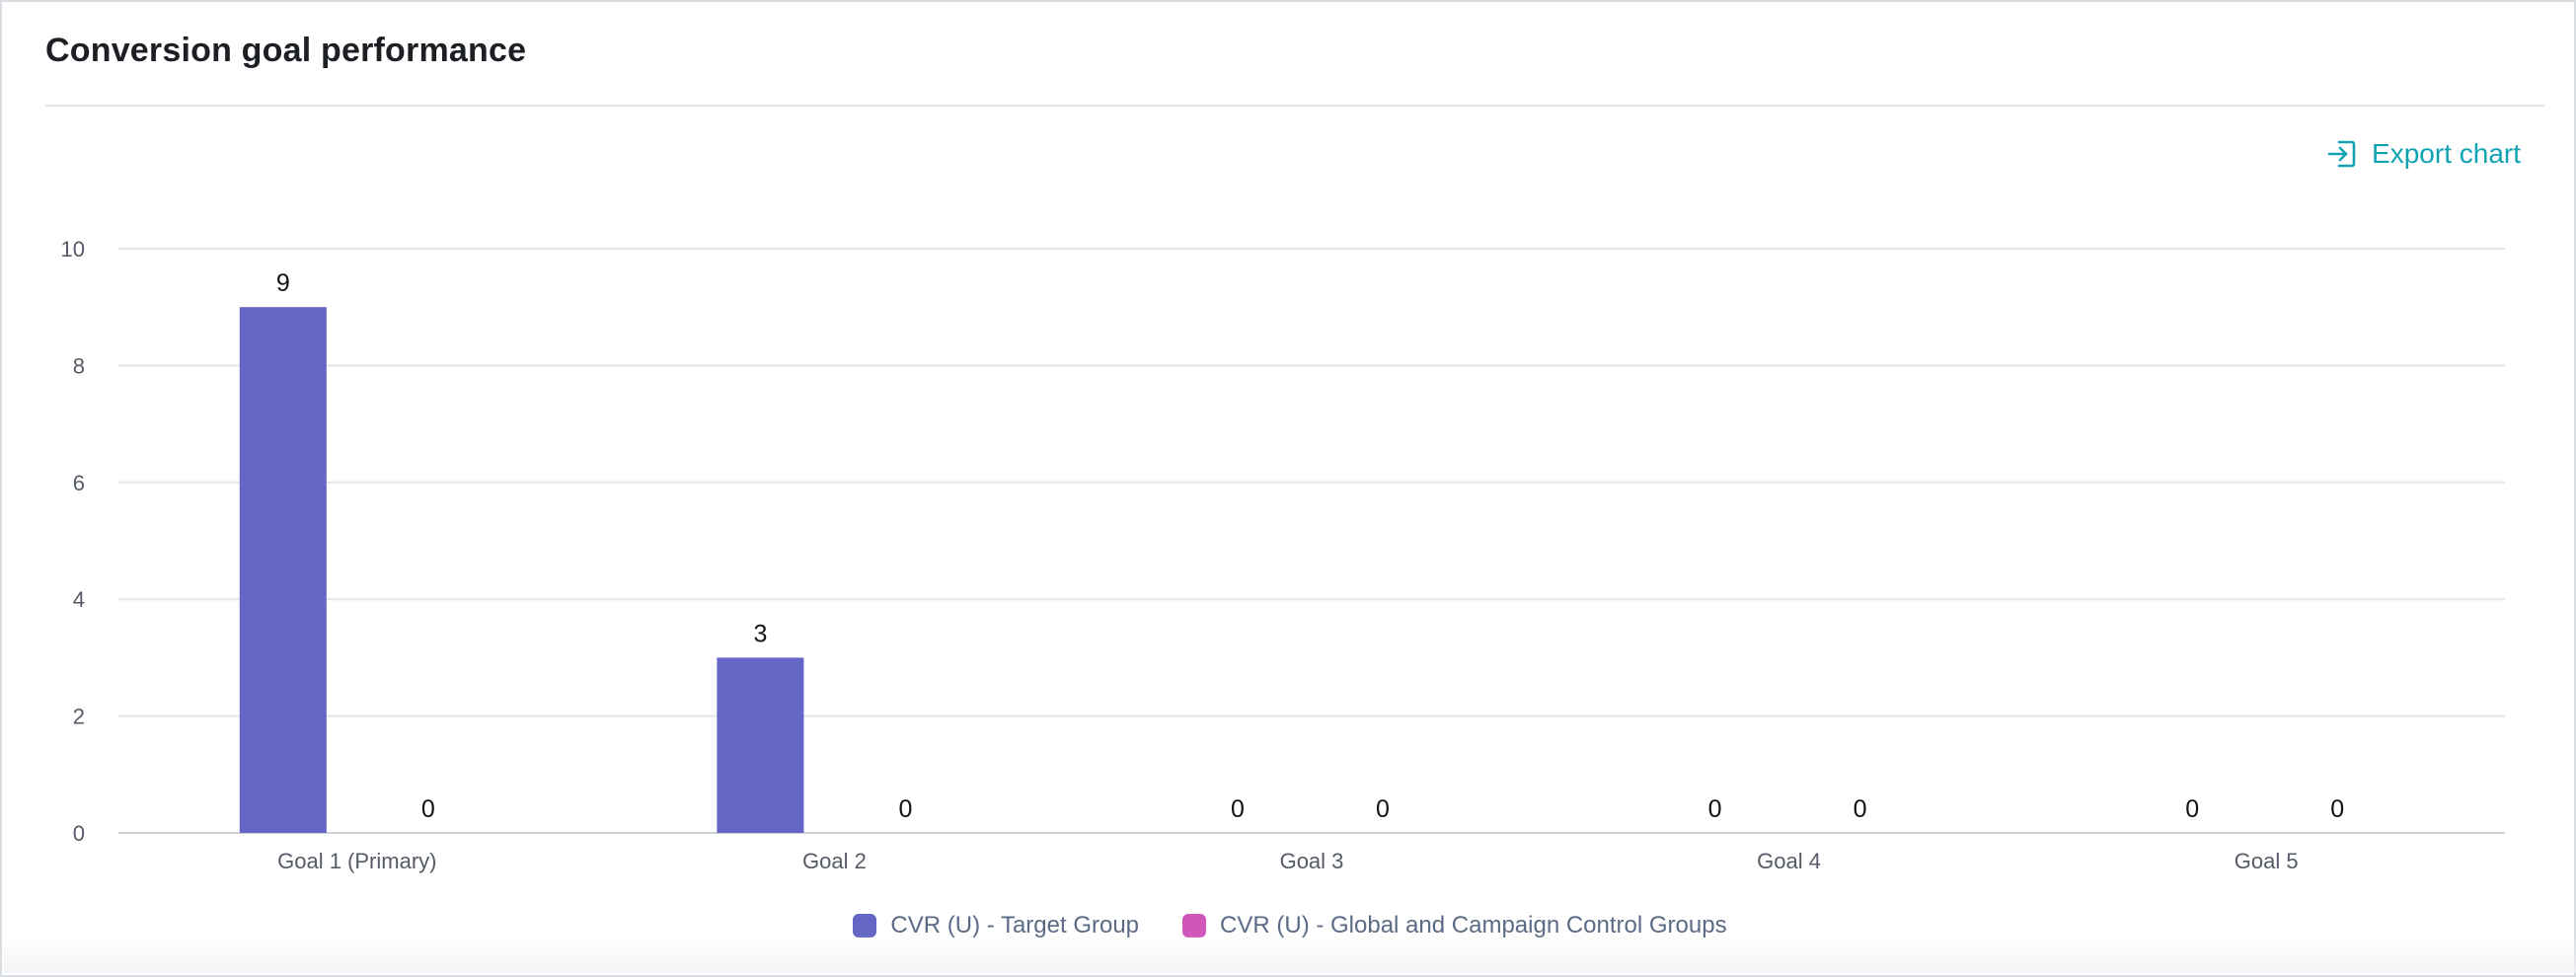  I want to click on x-tick-label: Goal 4, so click(1789, 861).